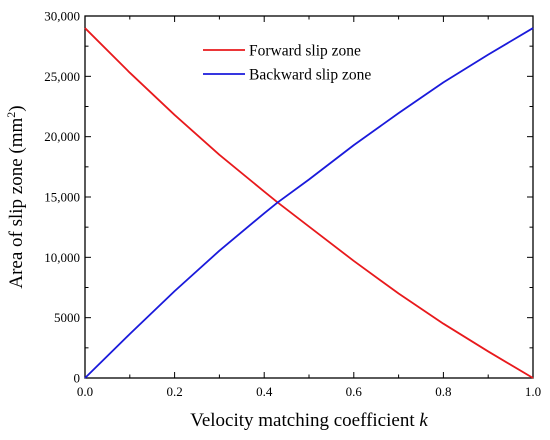  Describe the element at coordinates (310, 75) in the screenshot. I see `legend-label: Backward slip zone` at that location.